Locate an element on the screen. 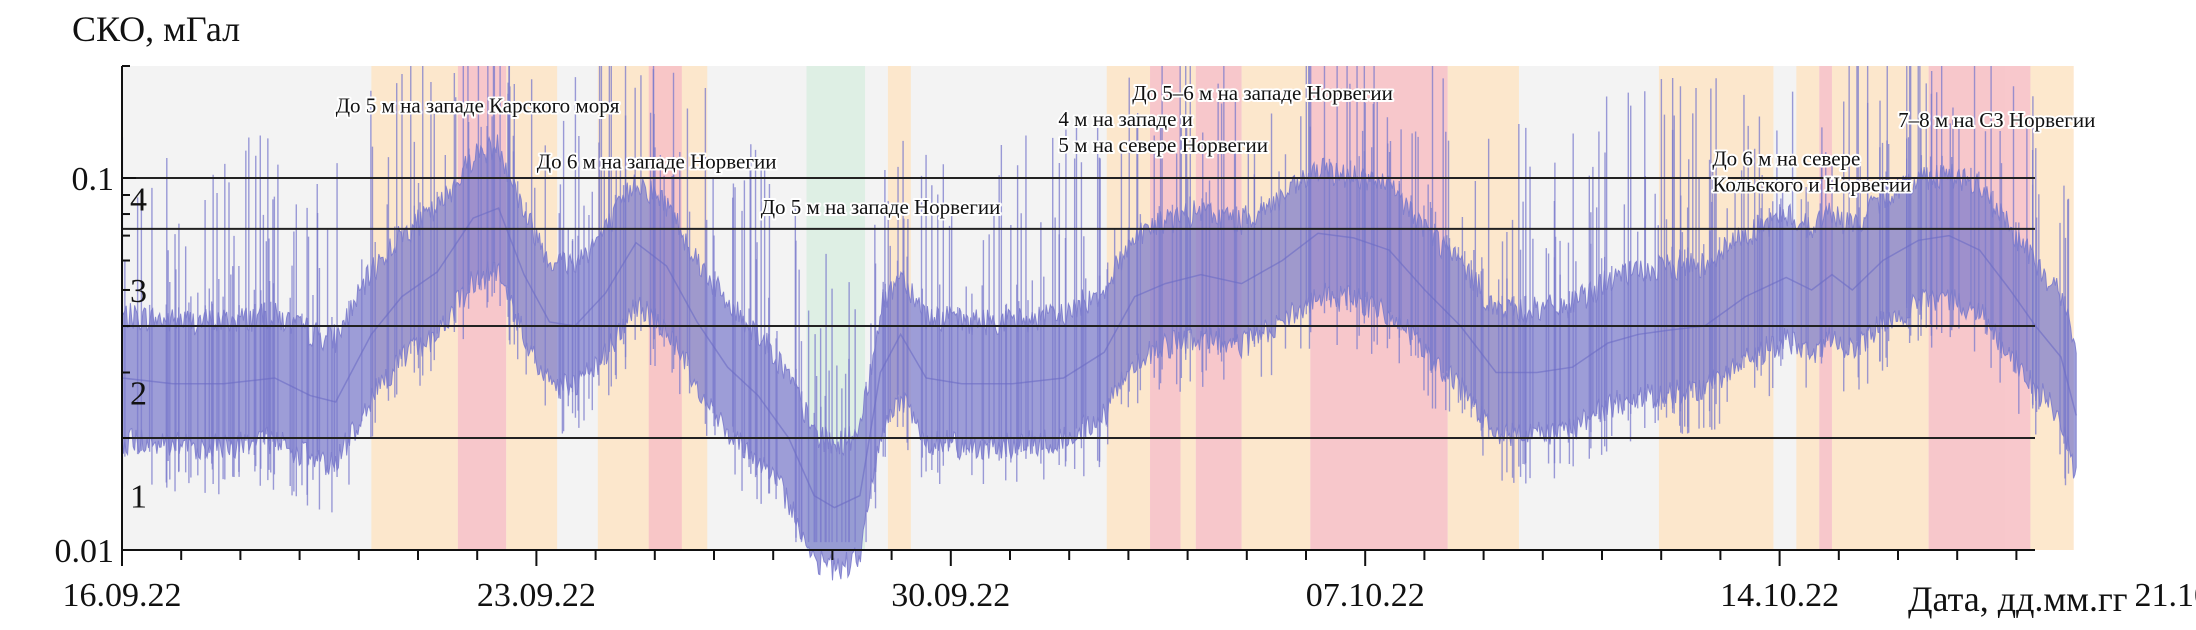 The width and height of the screenshot is (2196, 630). annotation-text: Кольского и Норвегии is located at coordinates (1811, 185).